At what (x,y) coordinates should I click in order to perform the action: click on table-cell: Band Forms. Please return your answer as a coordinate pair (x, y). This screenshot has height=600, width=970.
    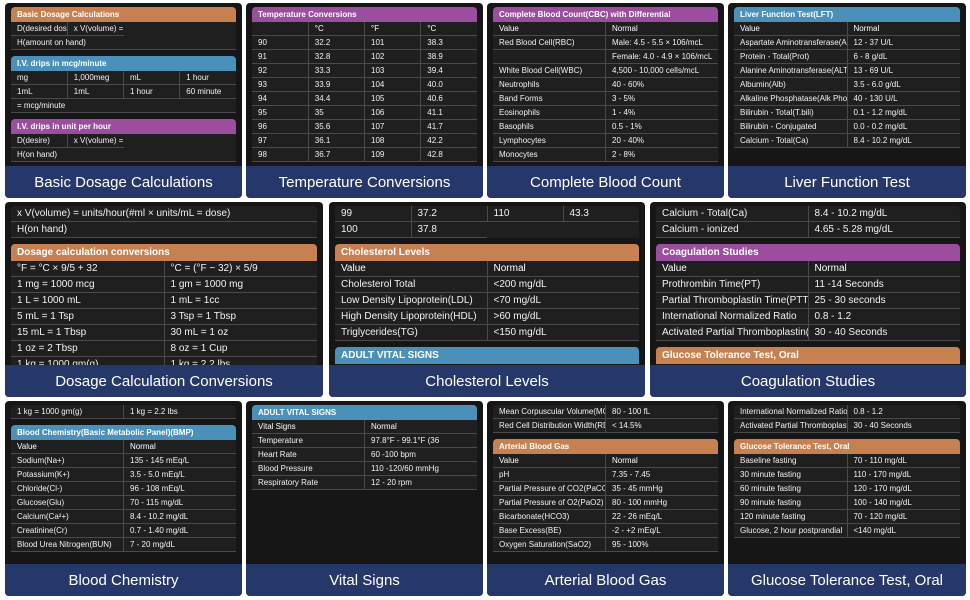
    Looking at the image, I should click on (549, 98).